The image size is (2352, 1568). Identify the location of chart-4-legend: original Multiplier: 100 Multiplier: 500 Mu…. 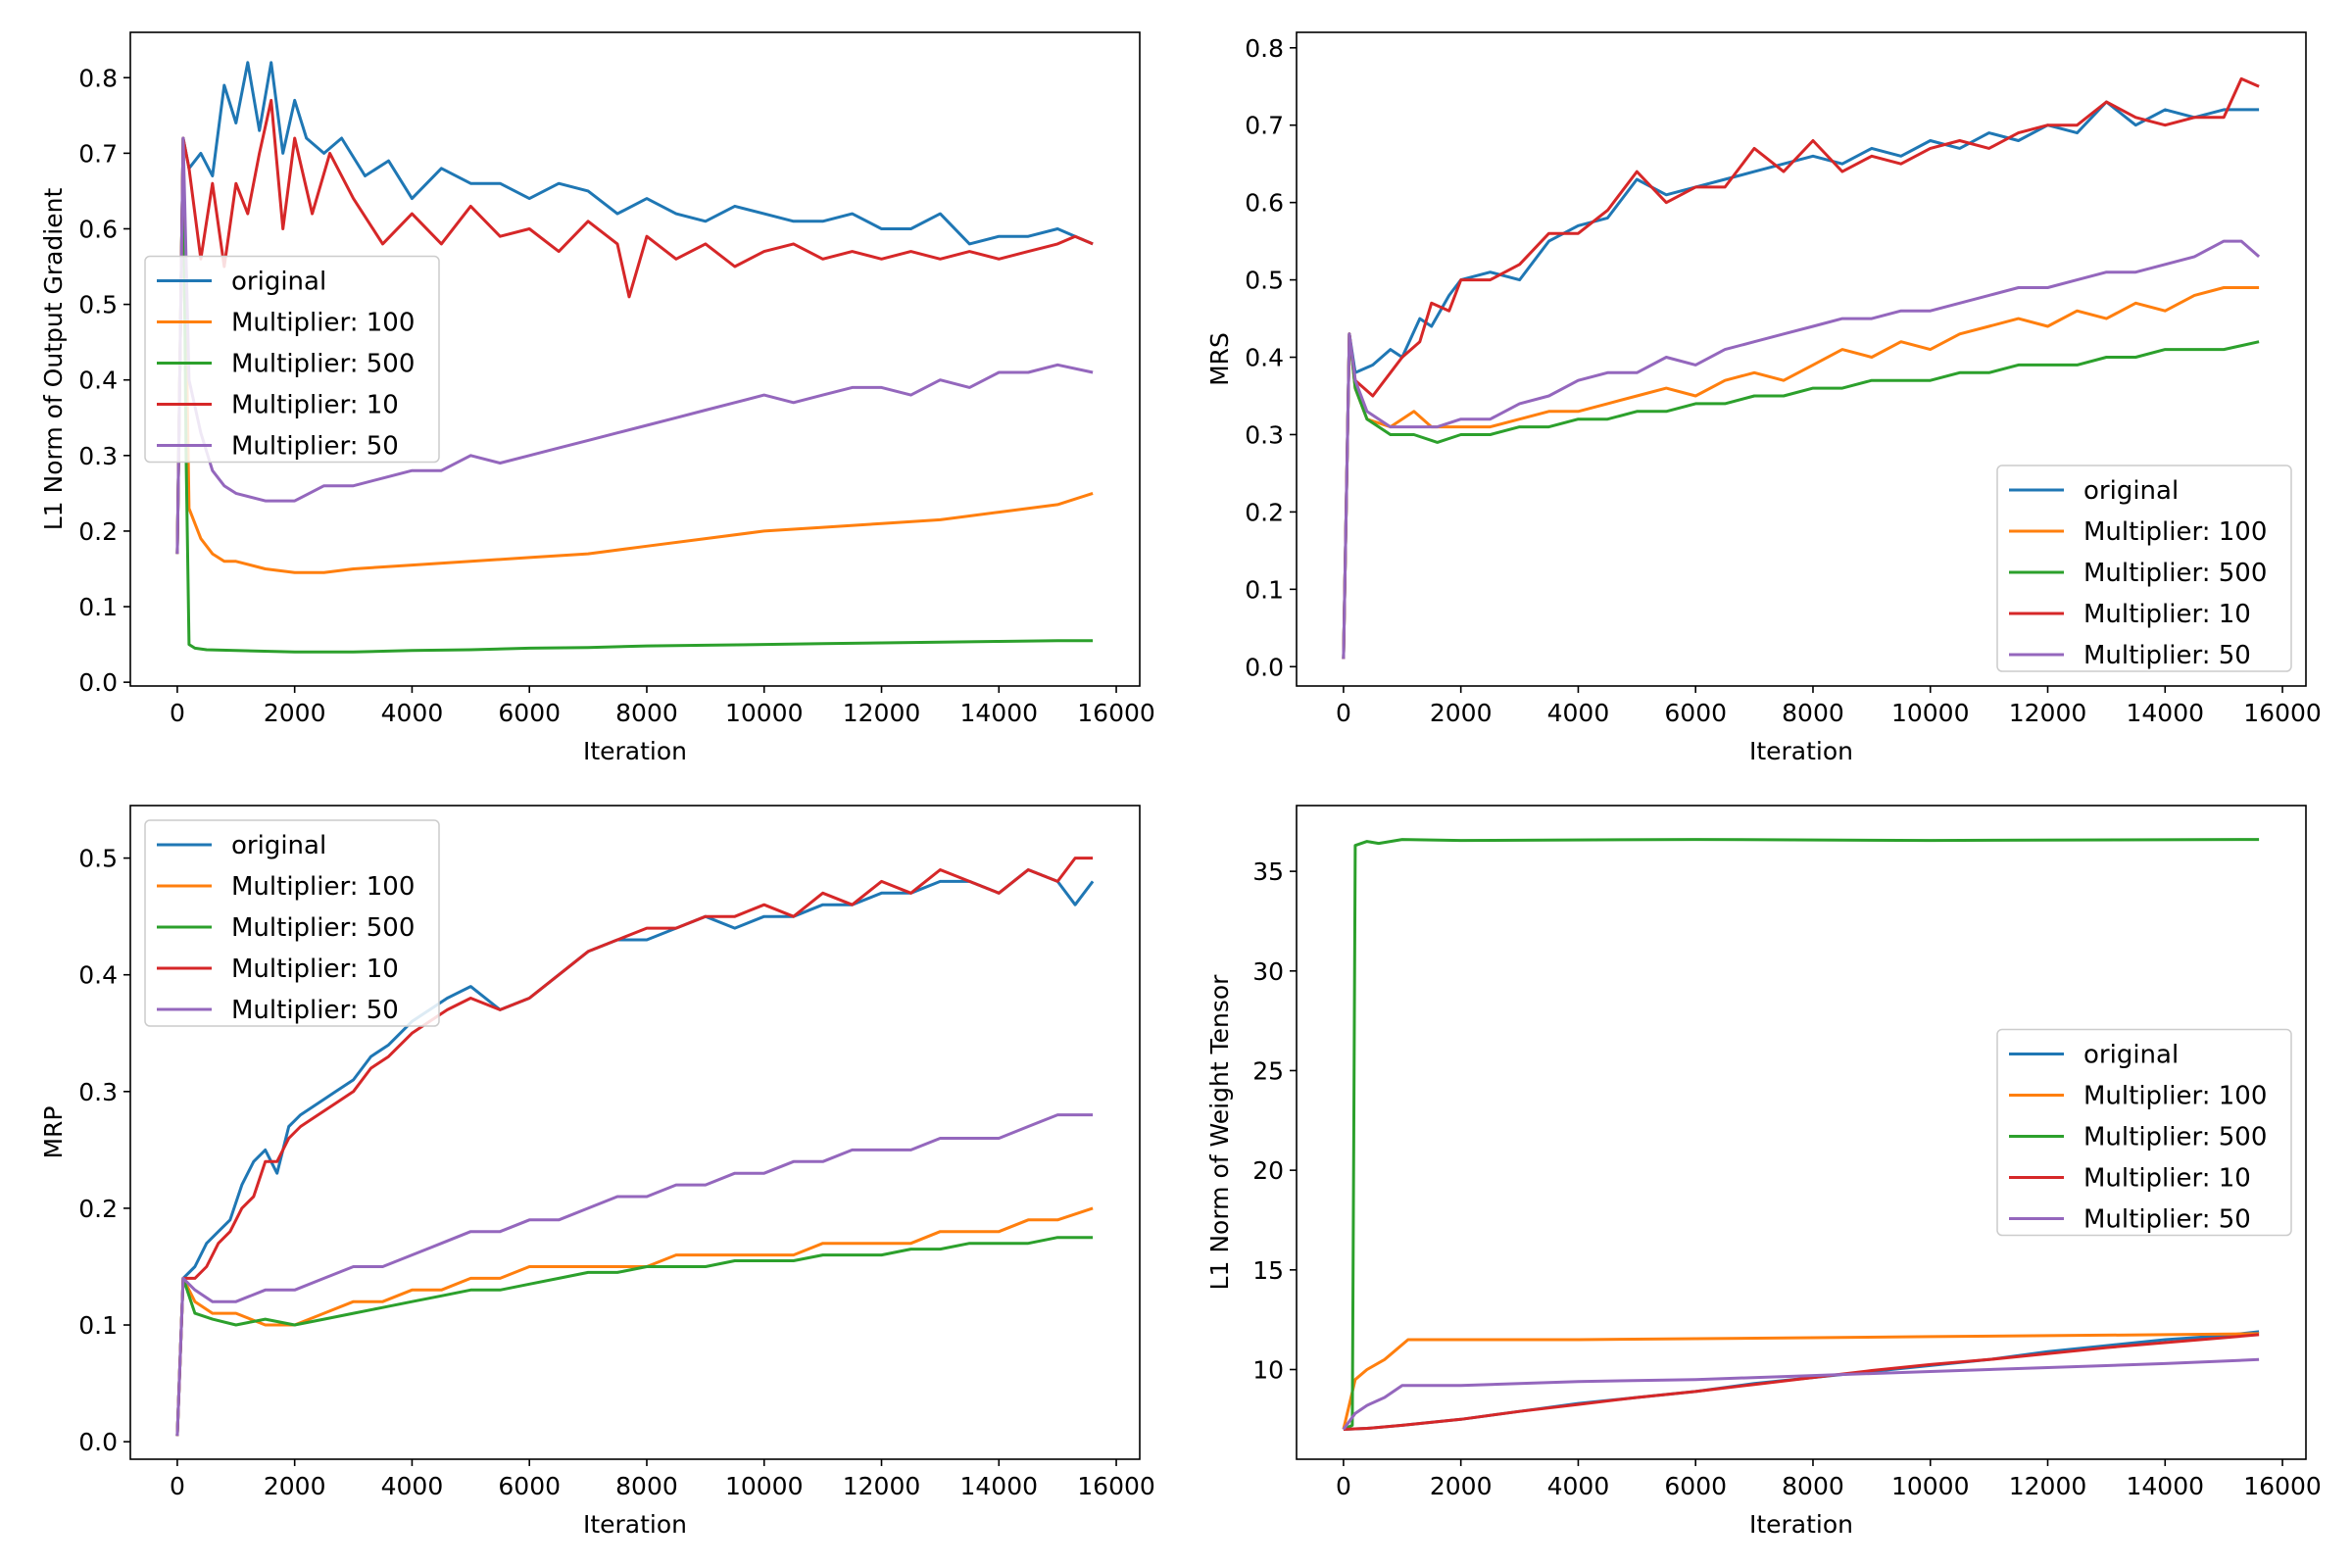
(2144, 1132).